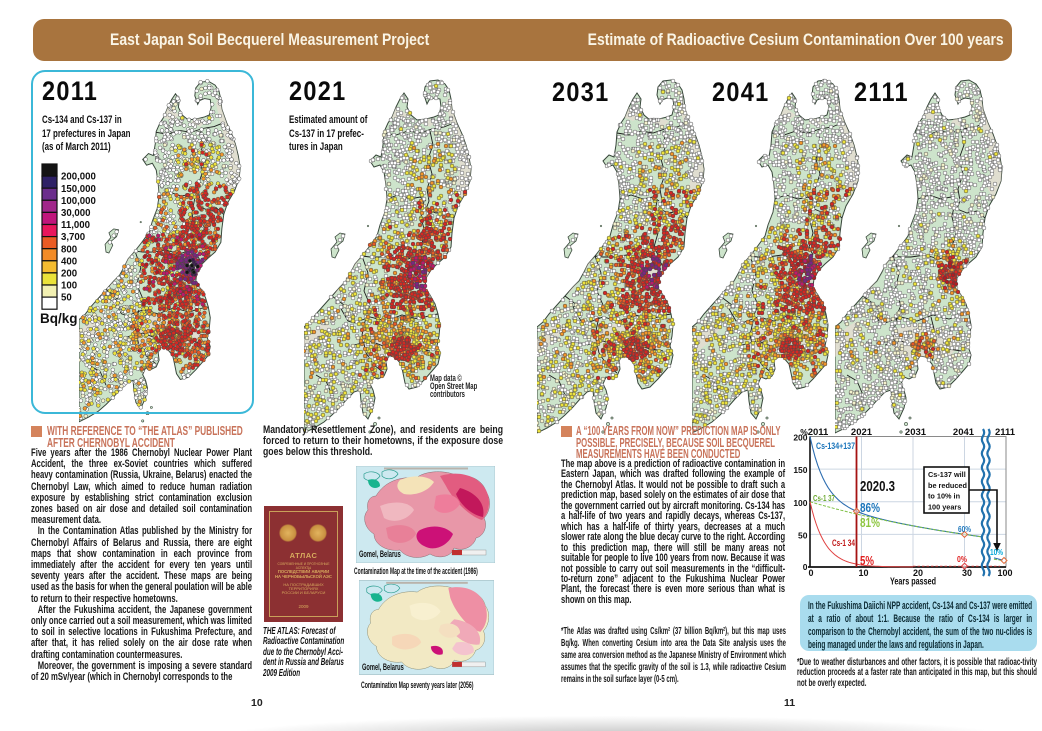 The height and width of the screenshot is (731, 1042). Describe the element at coordinates (962, 559) in the screenshot. I see `svg-text: 0%` at that location.